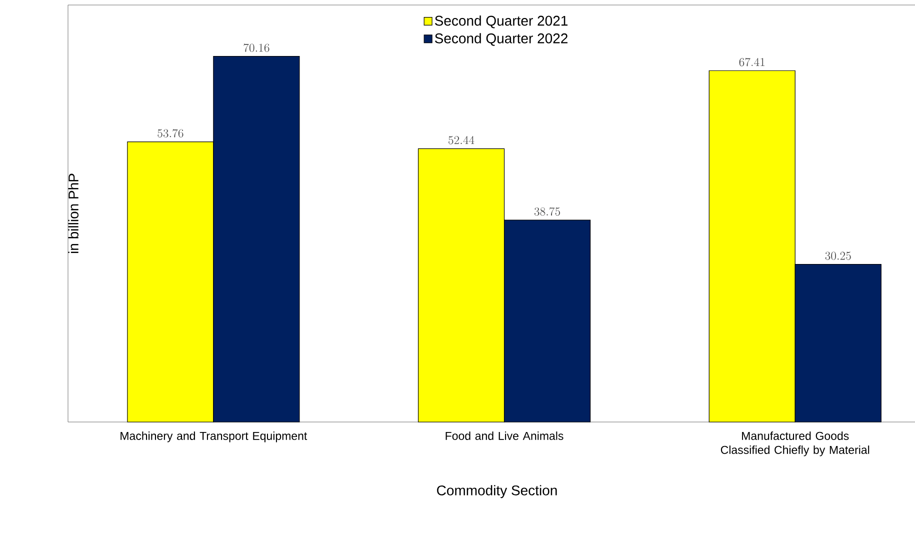  What do you see at coordinates (795, 444) in the screenshot?
I see `x-tick-label: Manufactured Goods Classified Chiefly by Material` at bounding box center [795, 444].